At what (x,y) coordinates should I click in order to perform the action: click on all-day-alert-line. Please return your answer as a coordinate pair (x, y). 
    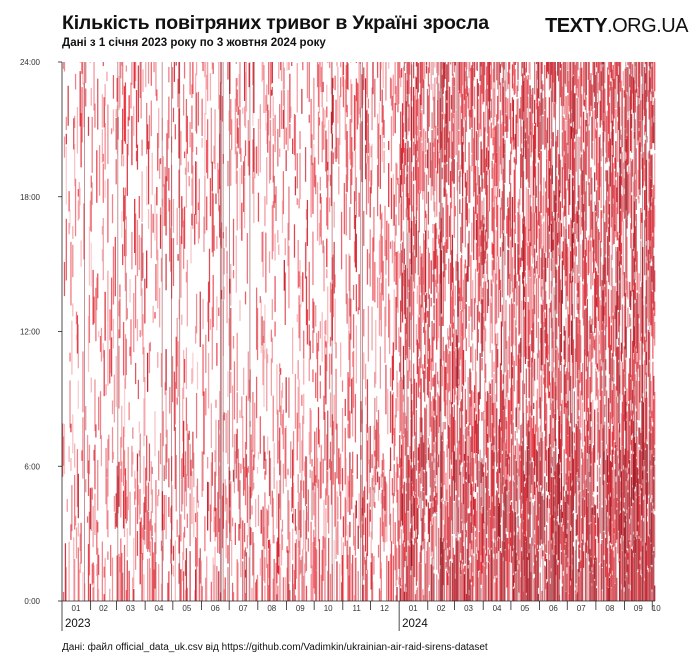
    Looking at the image, I should click on (250, 331).